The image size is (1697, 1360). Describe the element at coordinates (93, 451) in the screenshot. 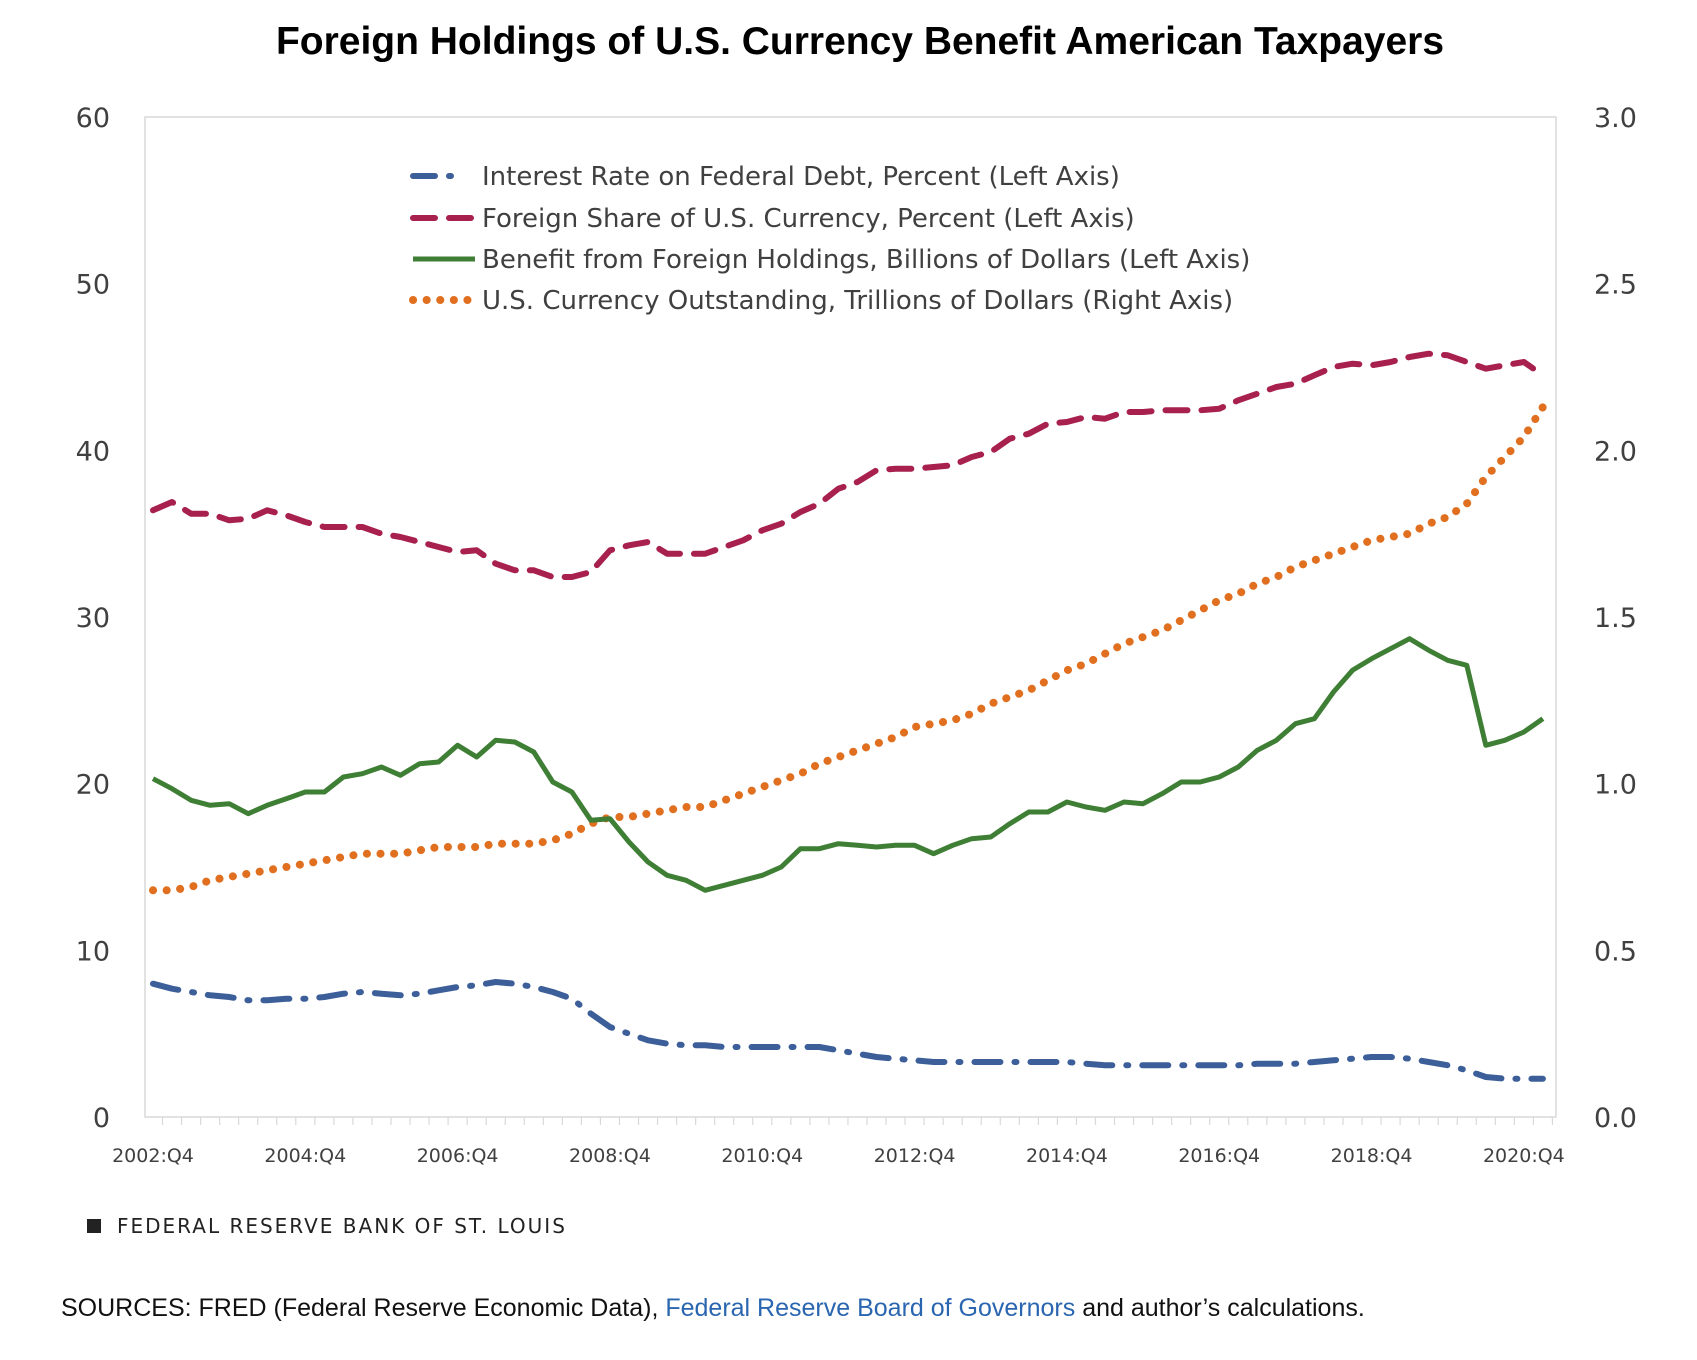

I see `y-left-tick-label: 40` at that location.